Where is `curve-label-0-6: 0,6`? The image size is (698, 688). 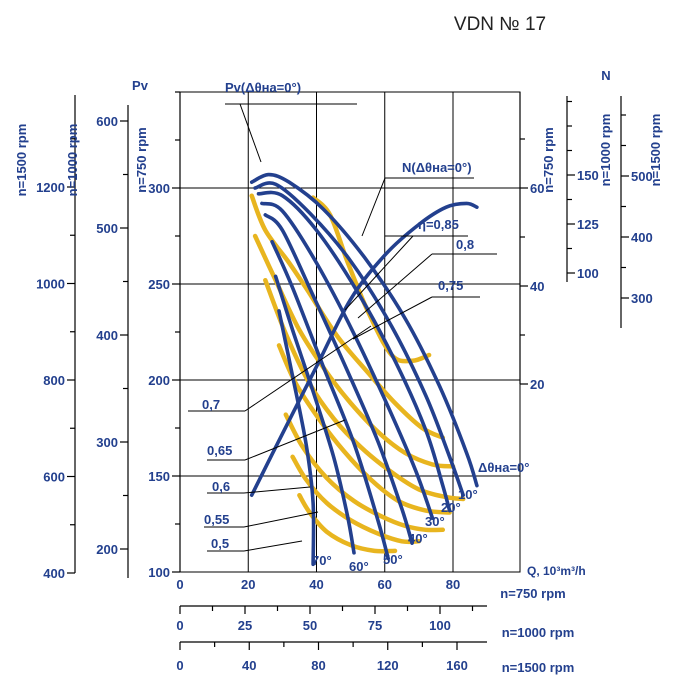 curve-label-0-6: 0,6 is located at coordinates (221, 486).